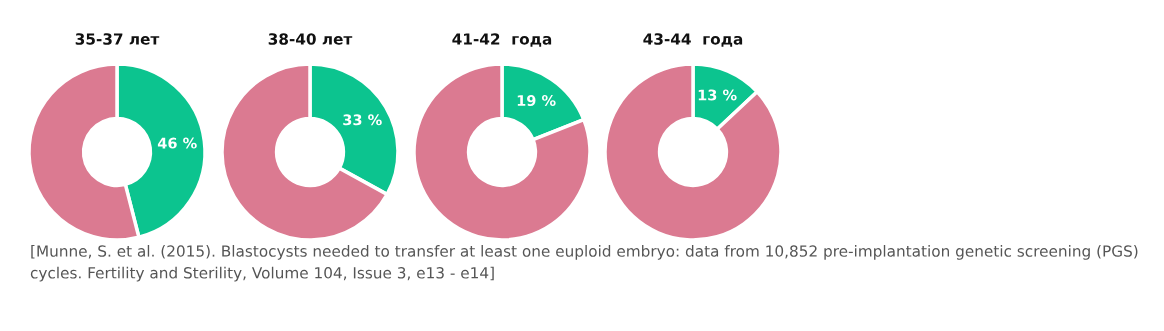 This screenshot has height=331, width=1164. What do you see at coordinates (177, 143) in the screenshot?
I see `data-label: 46 %` at bounding box center [177, 143].